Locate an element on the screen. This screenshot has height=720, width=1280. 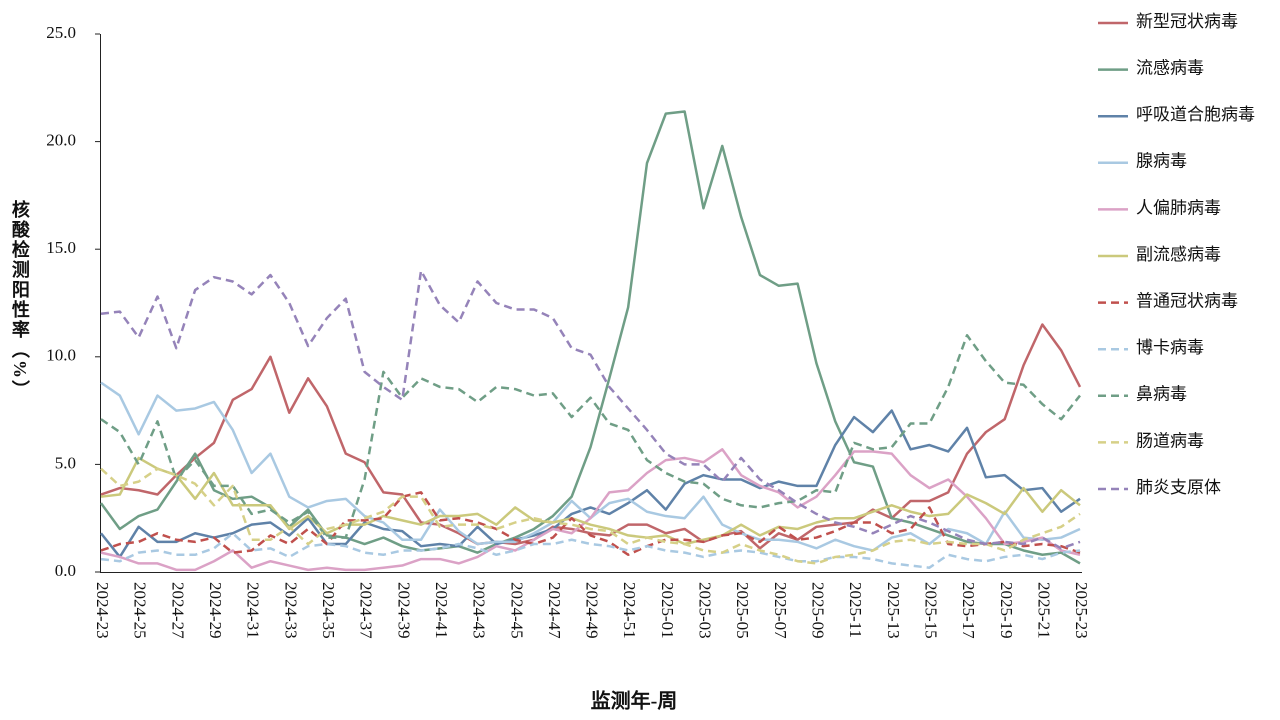
y-tick-label: 5.0 is located at coordinates (65, 462).